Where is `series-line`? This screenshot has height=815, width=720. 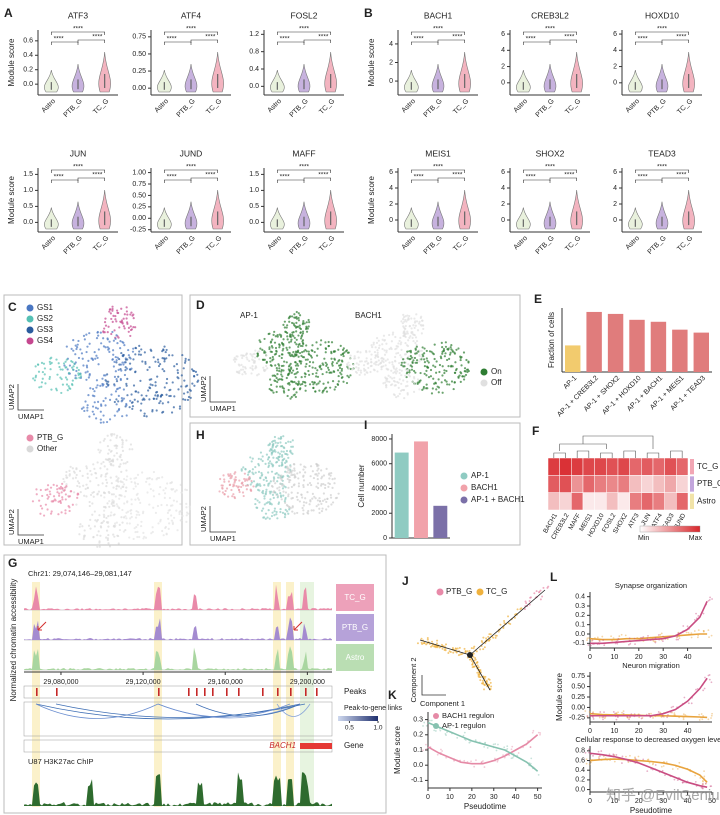
series-line is located at coordinates (648, 770).